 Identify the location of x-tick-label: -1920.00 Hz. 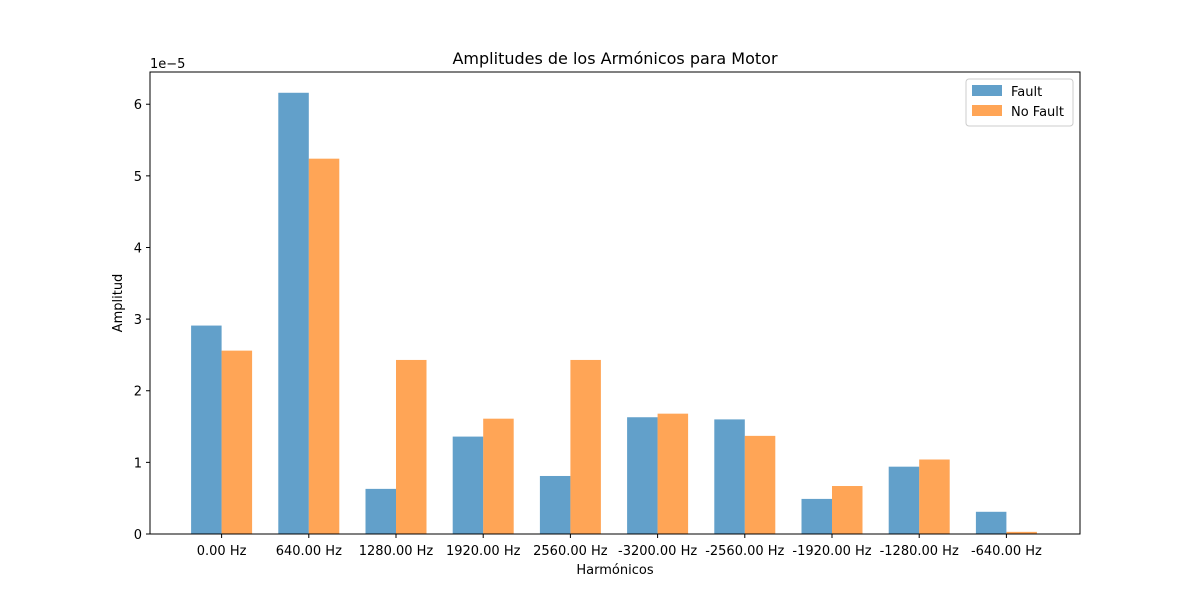
(831, 551).